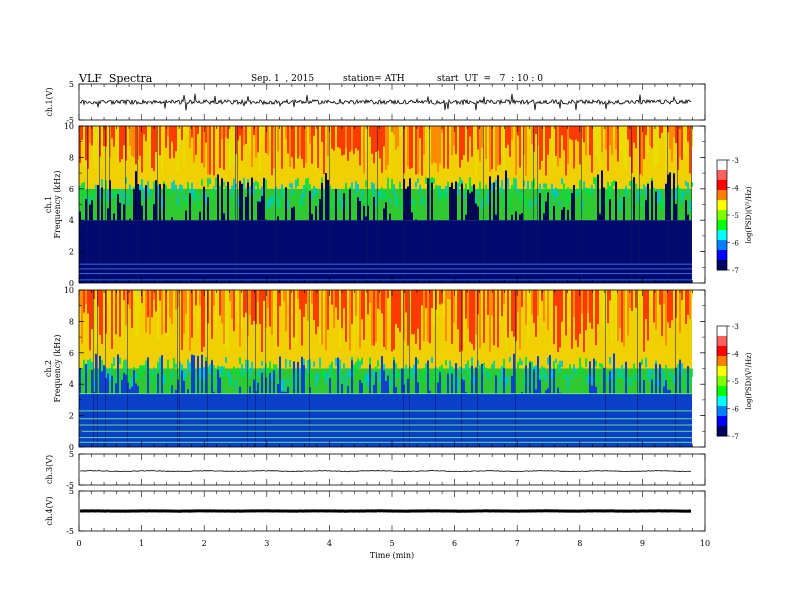 The height and width of the screenshot is (612, 792). I want to click on y-tick-label: 10, so click(69, 126).